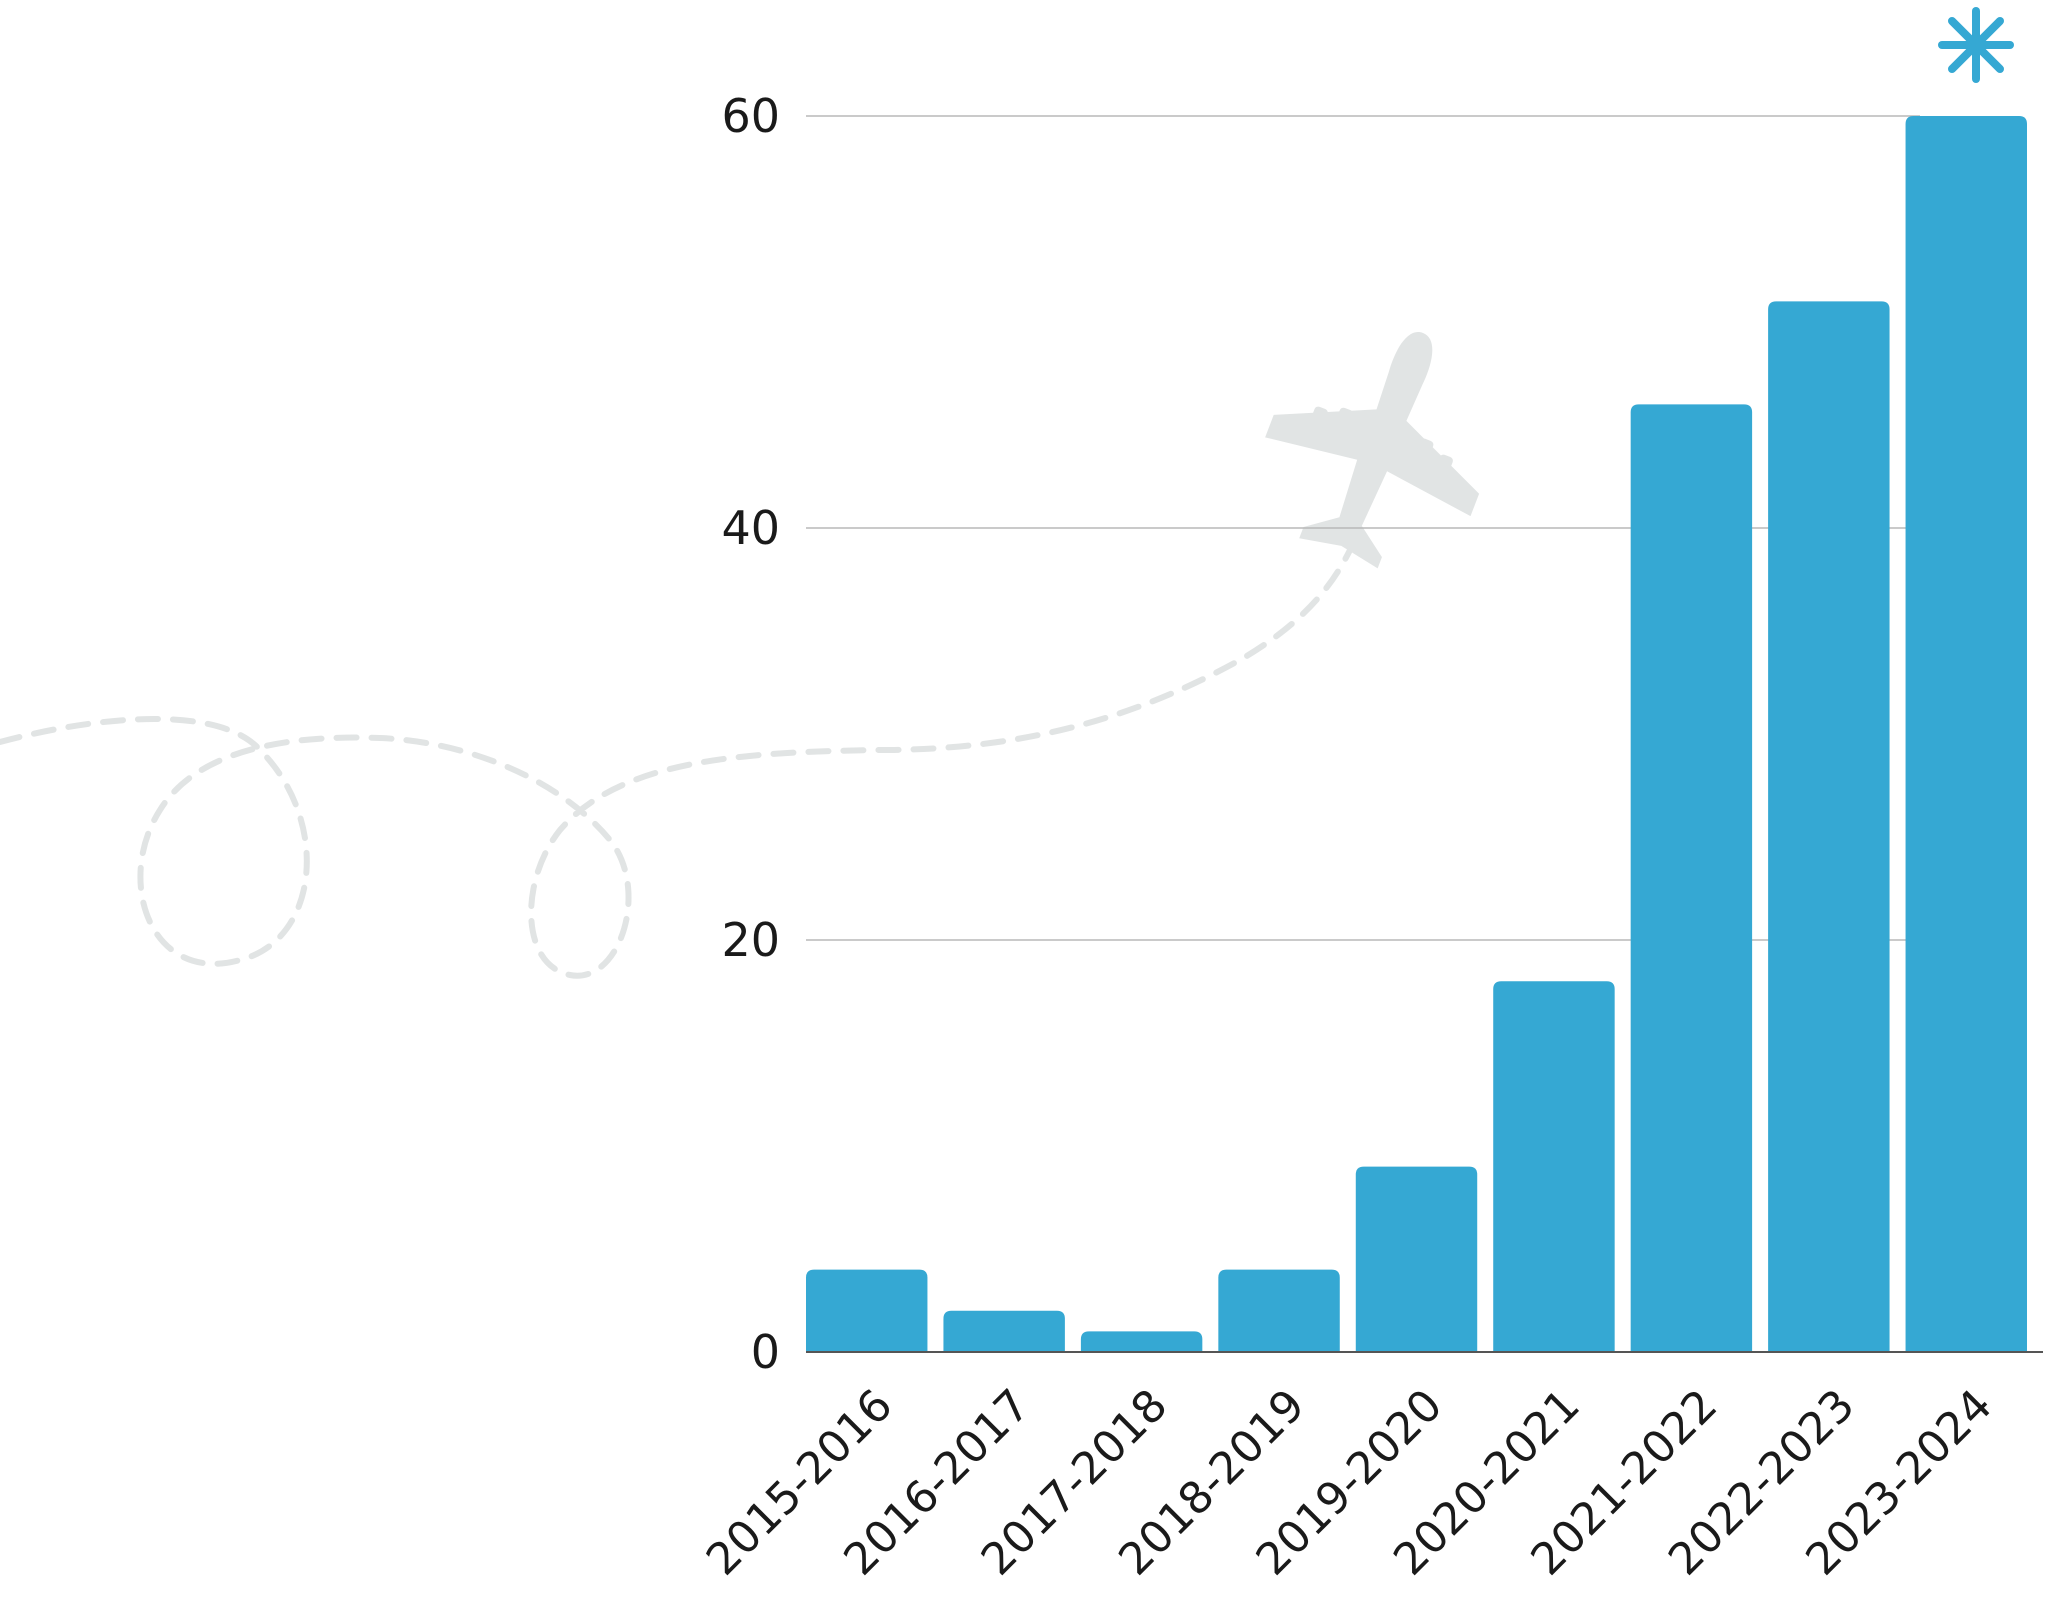 The height and width of the screenshot is (1604, 2045). I want to click on y-axis-ticks: 0 20 40 60, so click(750, 734).